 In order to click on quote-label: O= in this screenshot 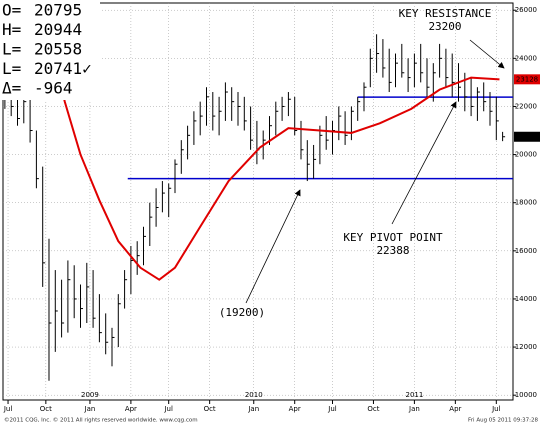, I will do `click(11, 10)`.